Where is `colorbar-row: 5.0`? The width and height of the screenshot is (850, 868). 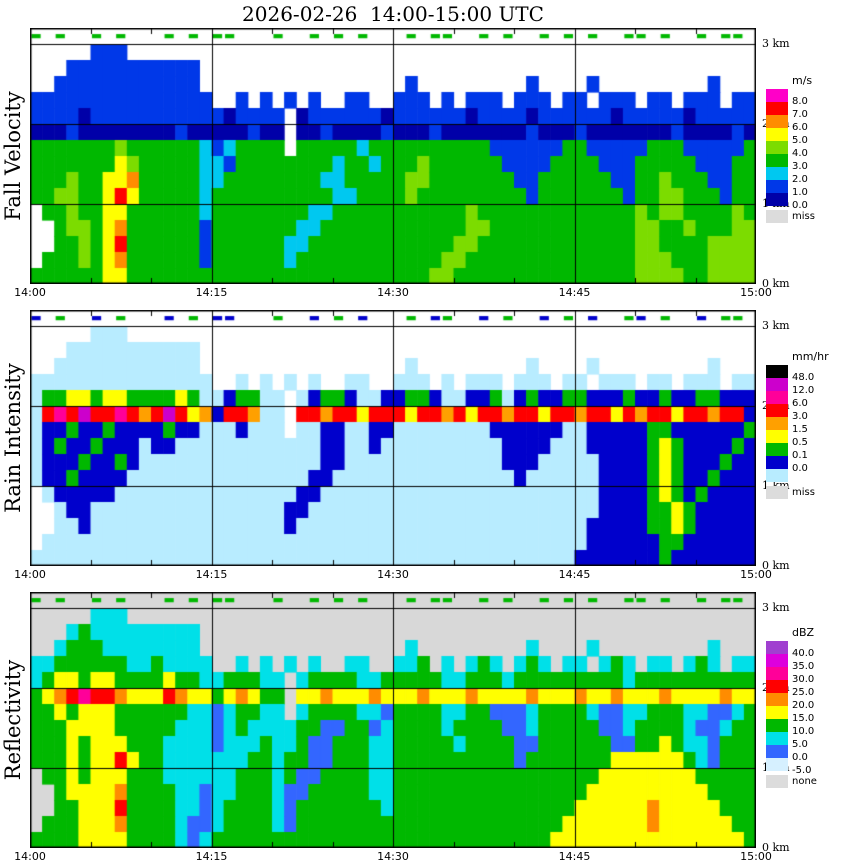
colorbar-row: 5.0 is located at coordinates (808, 137).